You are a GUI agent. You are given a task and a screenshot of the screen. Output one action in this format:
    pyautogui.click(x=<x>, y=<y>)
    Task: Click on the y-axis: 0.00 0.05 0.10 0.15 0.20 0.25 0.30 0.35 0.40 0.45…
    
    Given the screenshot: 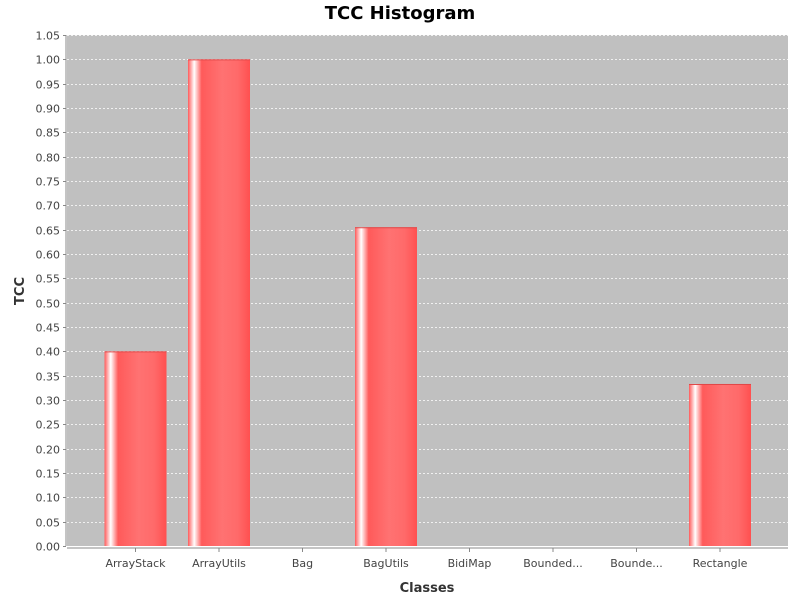 What is the action you would take?
    pyautogui.click(x=51, y=292)
    